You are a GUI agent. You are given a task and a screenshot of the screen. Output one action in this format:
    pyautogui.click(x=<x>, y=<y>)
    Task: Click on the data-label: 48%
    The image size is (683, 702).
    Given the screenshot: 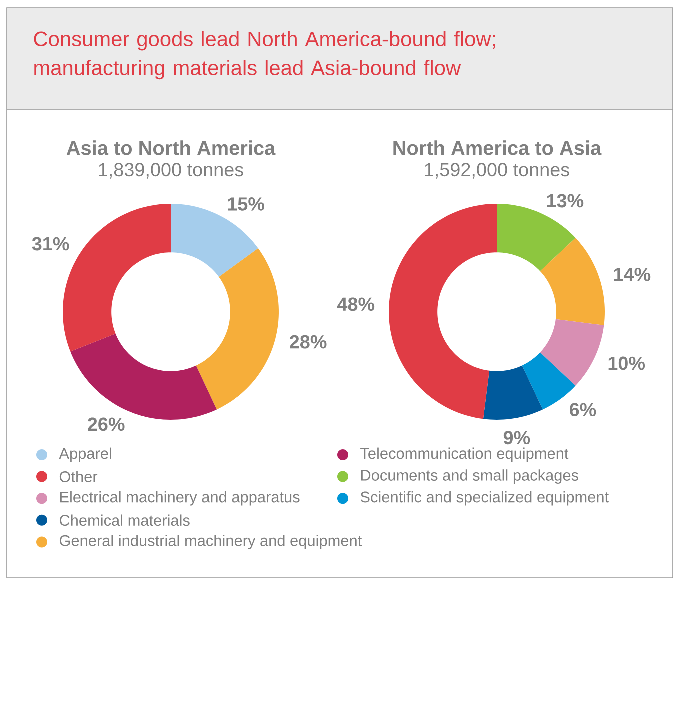 What is the action you would take?
    pyautogui.click(x=356, y=305)
    